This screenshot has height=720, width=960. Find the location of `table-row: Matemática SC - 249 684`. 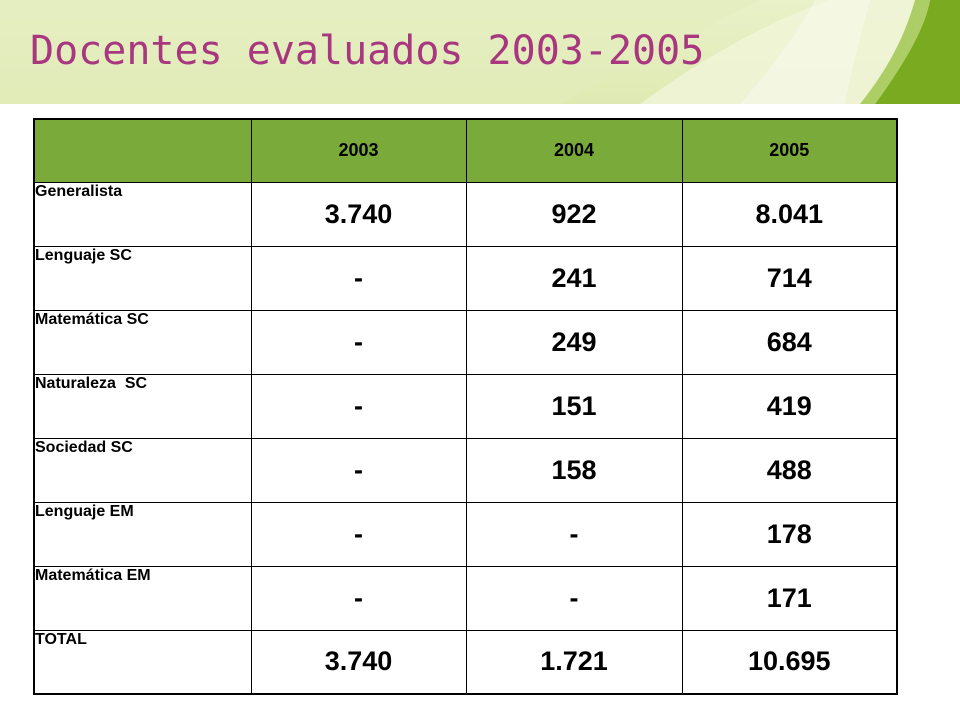

table-row: Matemática SC - 249 684 is located at coordinates (465, 342).